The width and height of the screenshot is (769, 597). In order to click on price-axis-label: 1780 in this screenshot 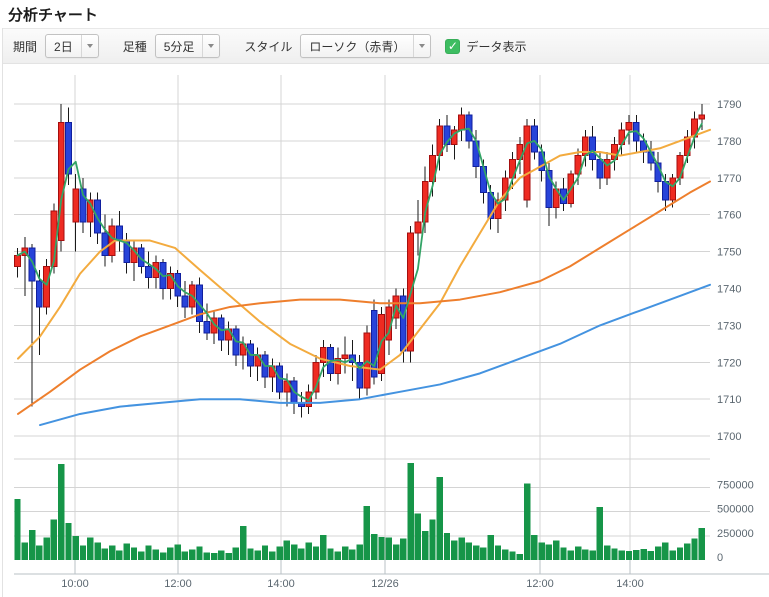, I will do `click(729, 142)`.